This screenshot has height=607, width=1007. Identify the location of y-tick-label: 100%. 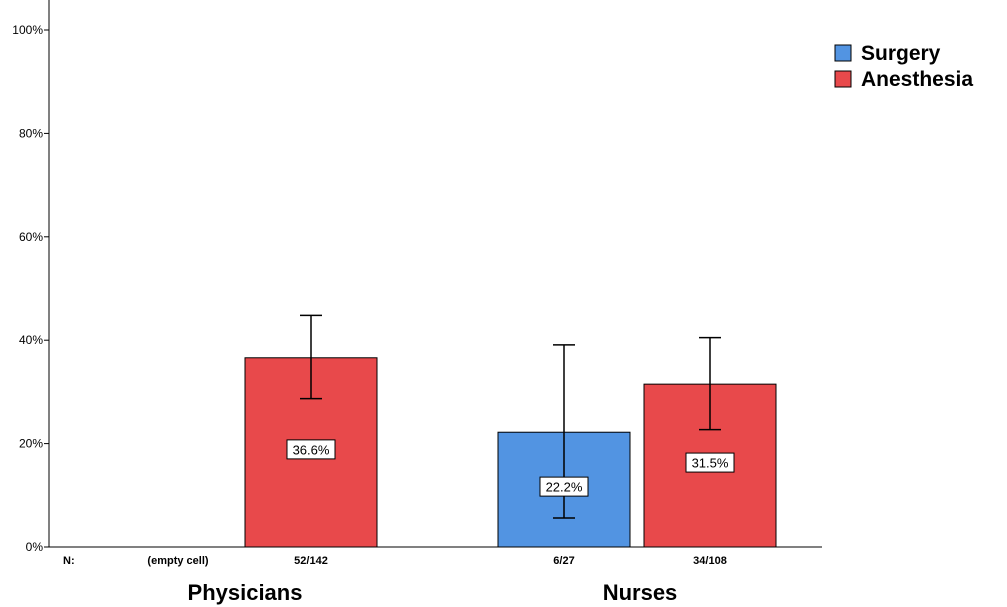
(27, 30).